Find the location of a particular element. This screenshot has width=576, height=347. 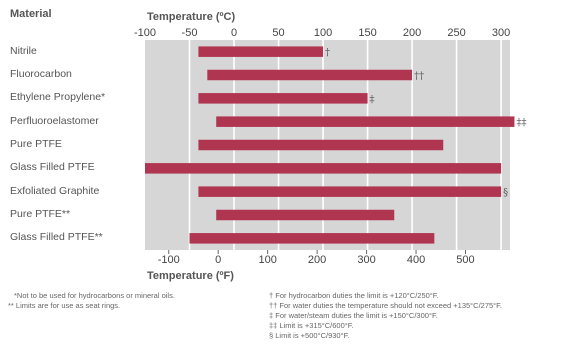

fahrenheit-tick-label: 200 is located at coordinates (317, 260).